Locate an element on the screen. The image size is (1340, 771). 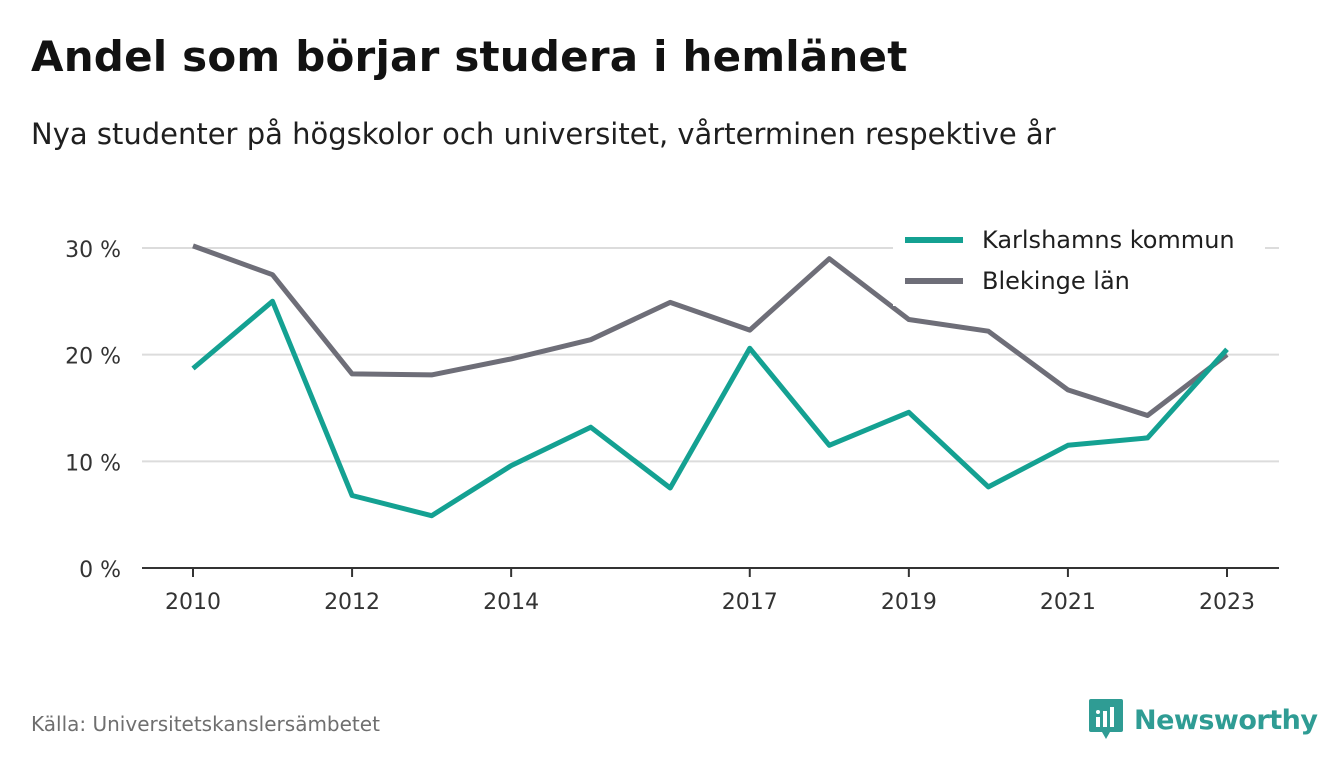
legend-label: Karlshamns kommun is located at coordinates (1108, 240).